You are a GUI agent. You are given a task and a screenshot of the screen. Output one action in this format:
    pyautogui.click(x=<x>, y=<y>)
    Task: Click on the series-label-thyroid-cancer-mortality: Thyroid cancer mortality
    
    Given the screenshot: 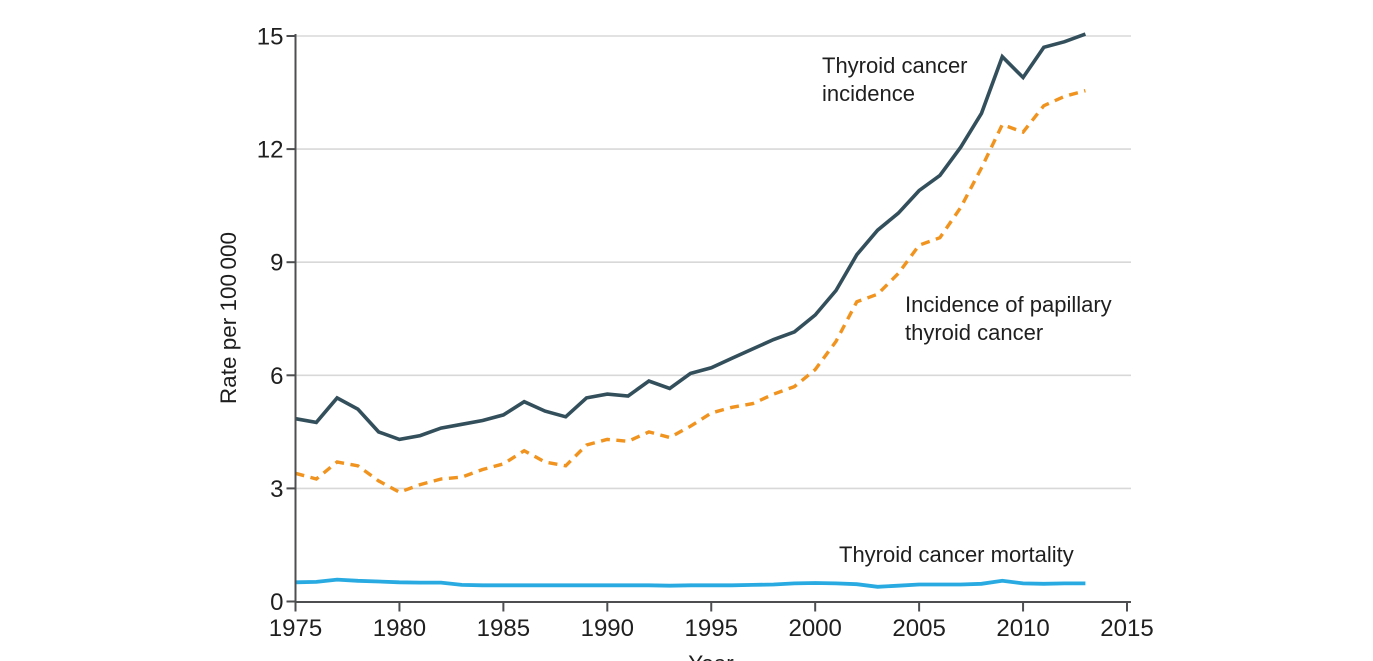 What is the action you would take?
    pyautogui.click(x=956, y=555)
    